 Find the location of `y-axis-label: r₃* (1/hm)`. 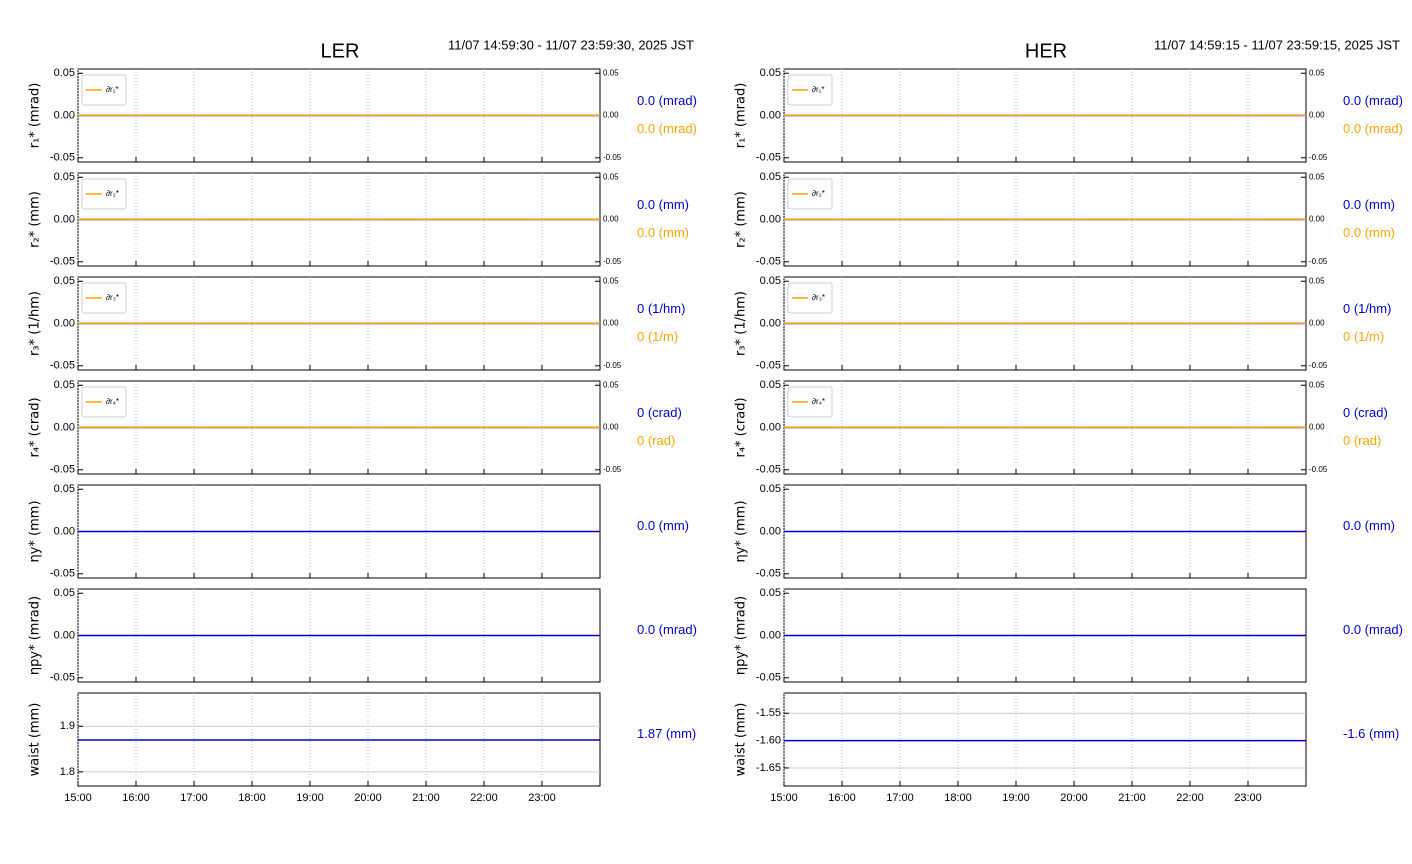

y-axis-label: r₃* (1/hm) is located at coordinates (741, 323).